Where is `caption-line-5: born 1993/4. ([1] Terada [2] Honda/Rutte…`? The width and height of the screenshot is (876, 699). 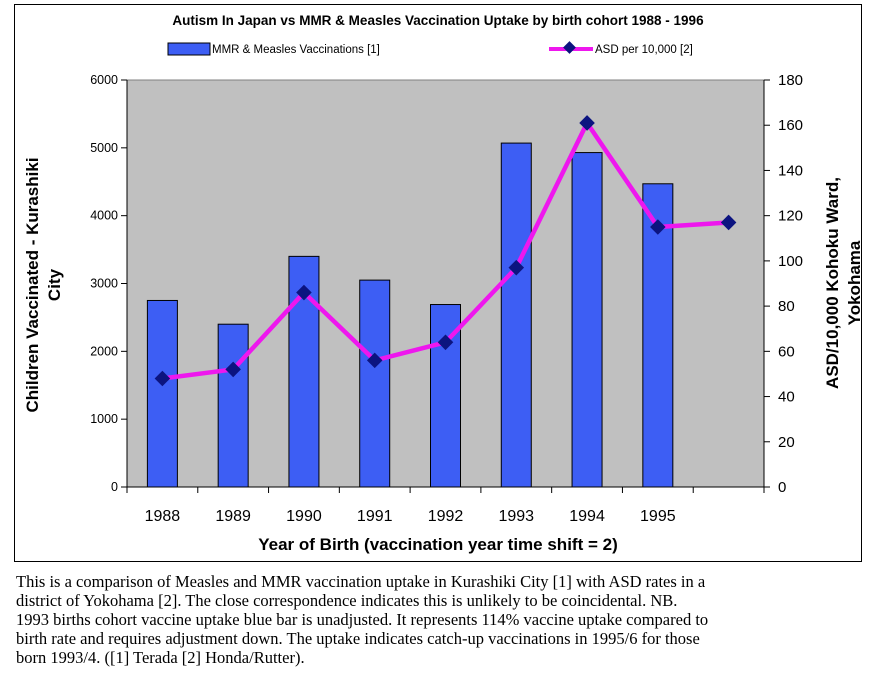
caption-line-5: born 1993/4. ([1] Terada [2] Honda/Rutte… is located at coordinates (160, 657).